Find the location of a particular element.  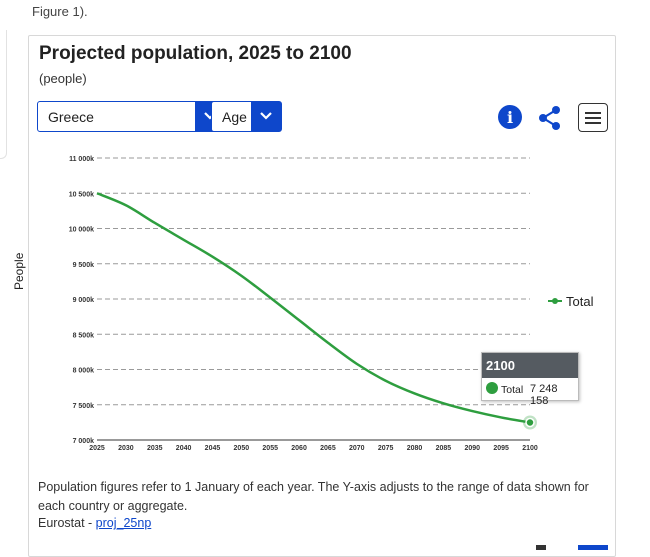

chevron-down-icon is located at coordinates (266, 116).